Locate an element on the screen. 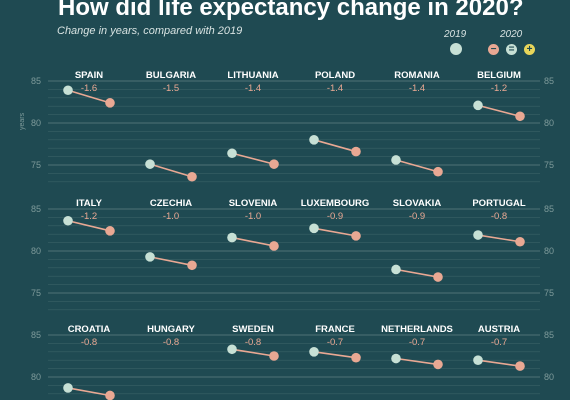 The height and width of the screenshot is (400, 570). panel-change-label: -1.5 is located at coordinates (171, 88).